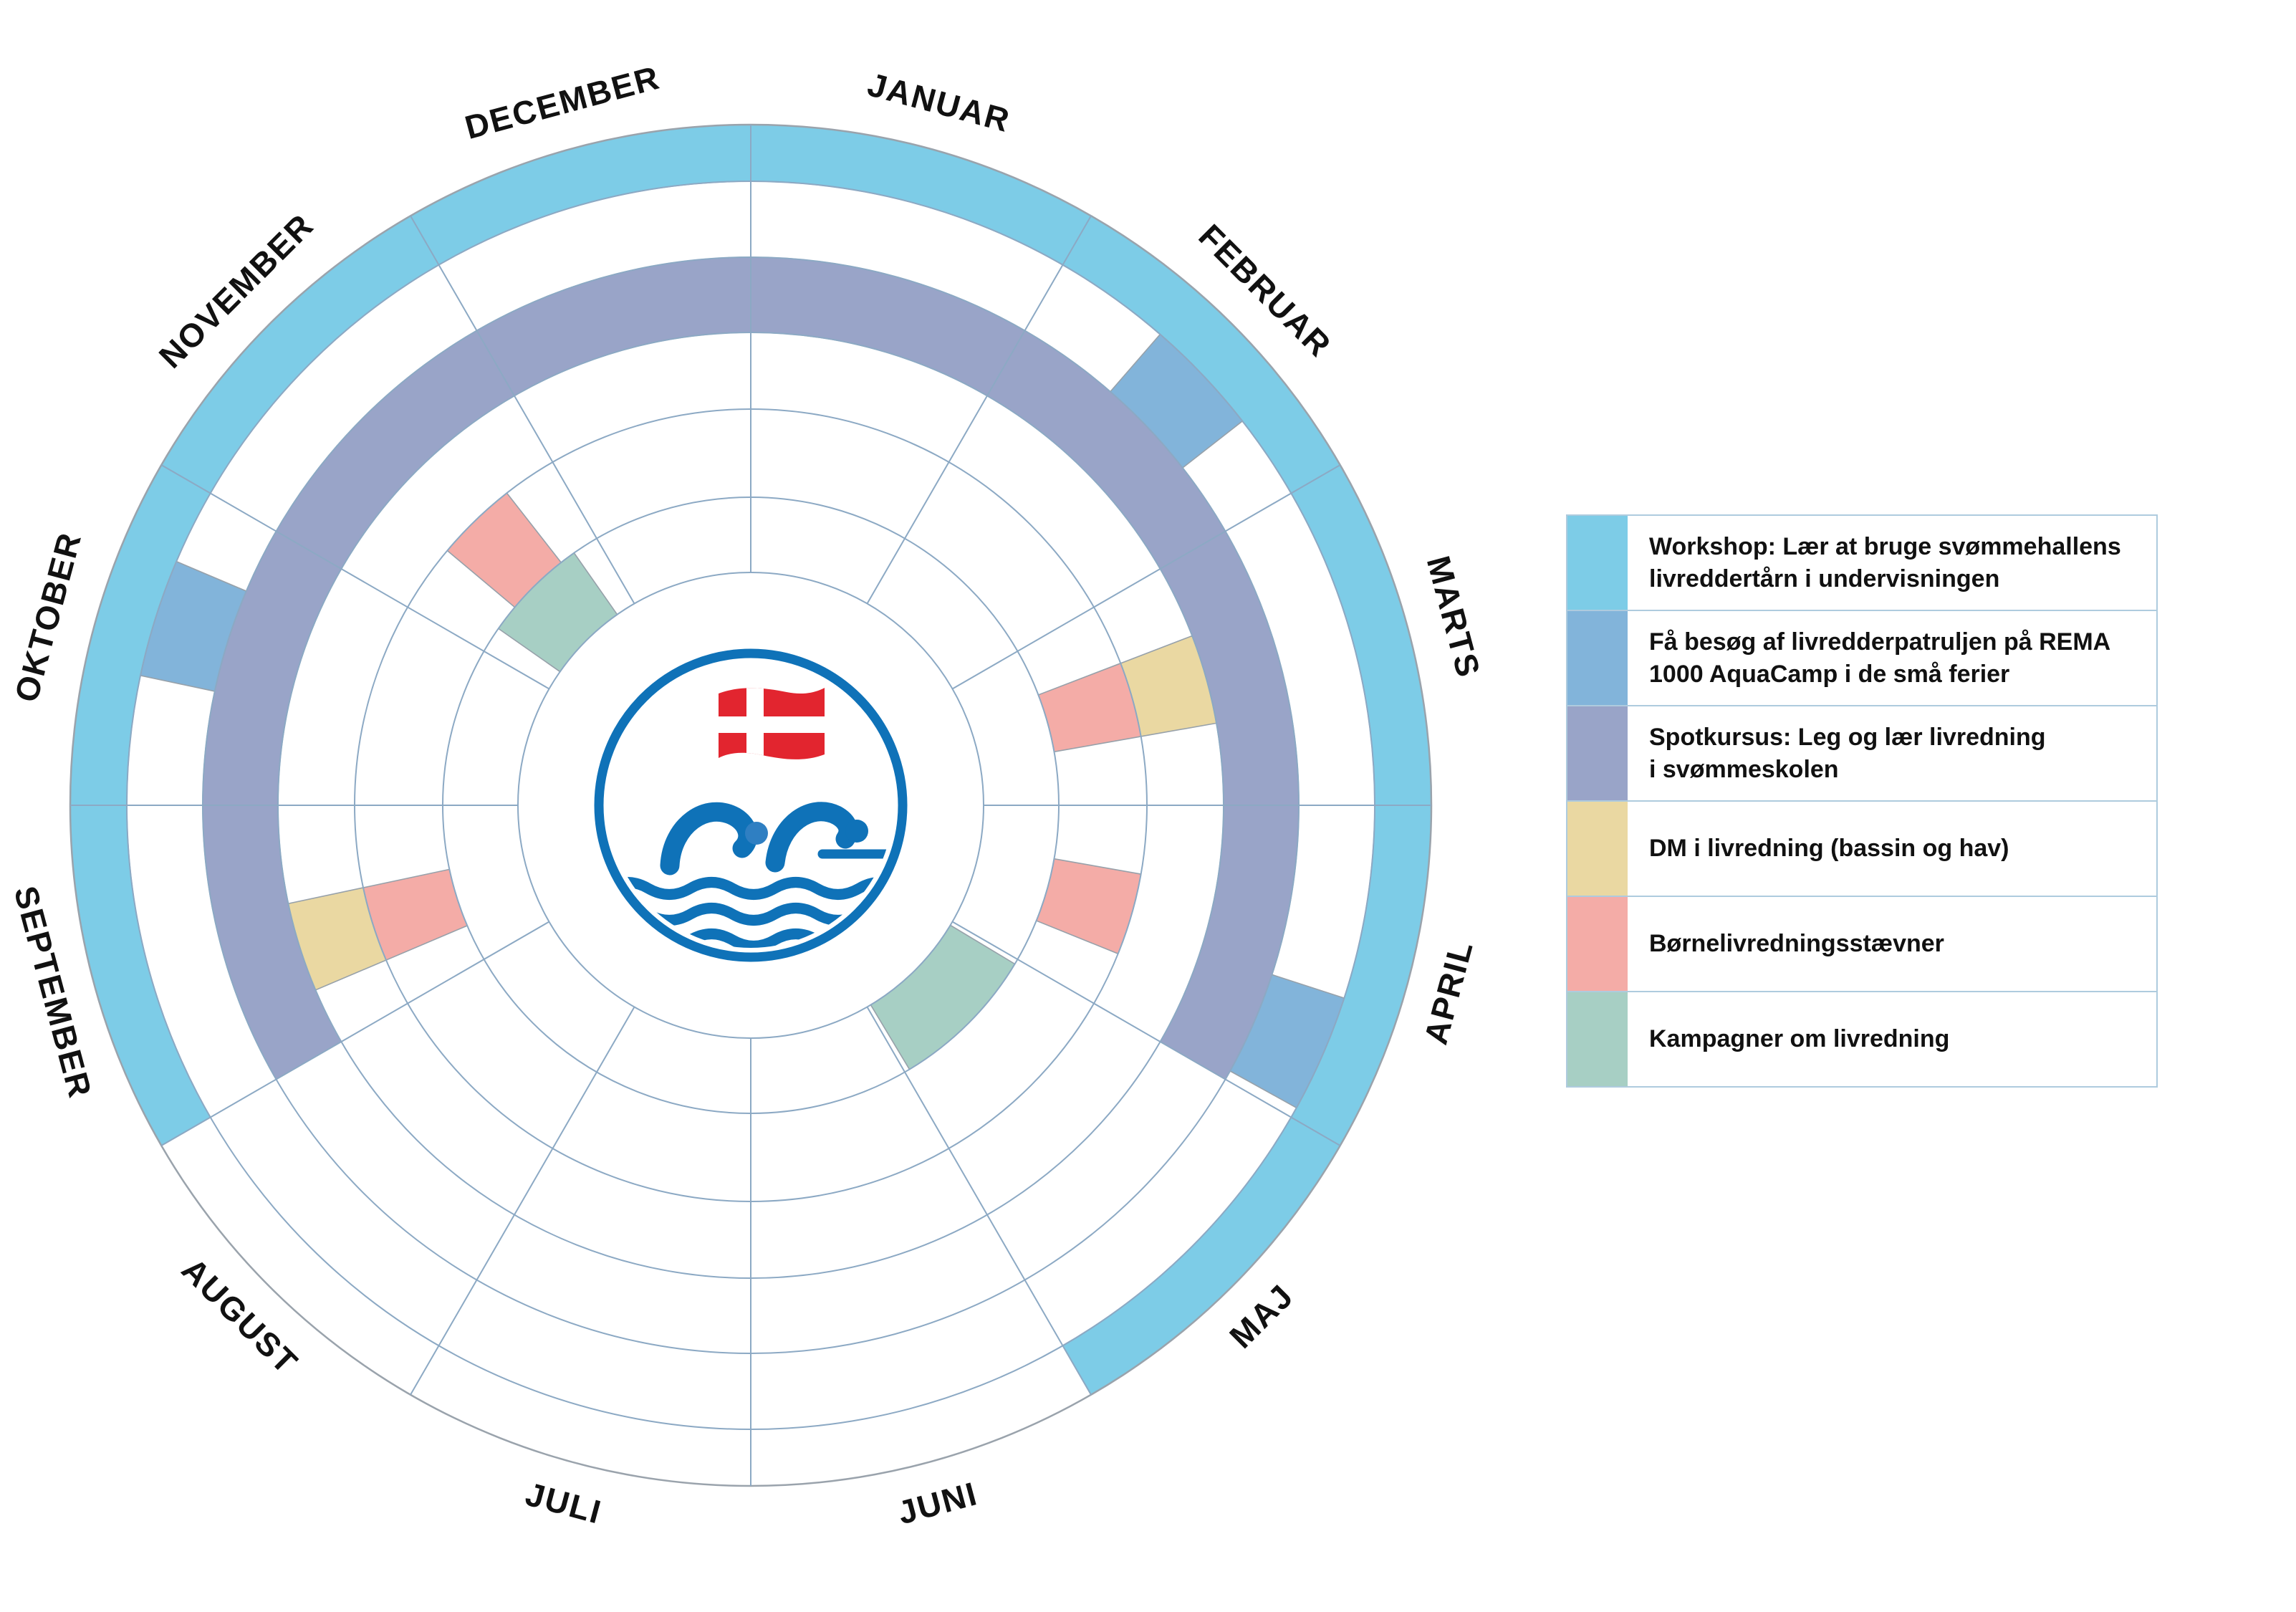 Image resolution: width=2296 pixels, height=1612 pixels. I want to click on legend-label: Kampagner om livredning, so click(1800, 1039).